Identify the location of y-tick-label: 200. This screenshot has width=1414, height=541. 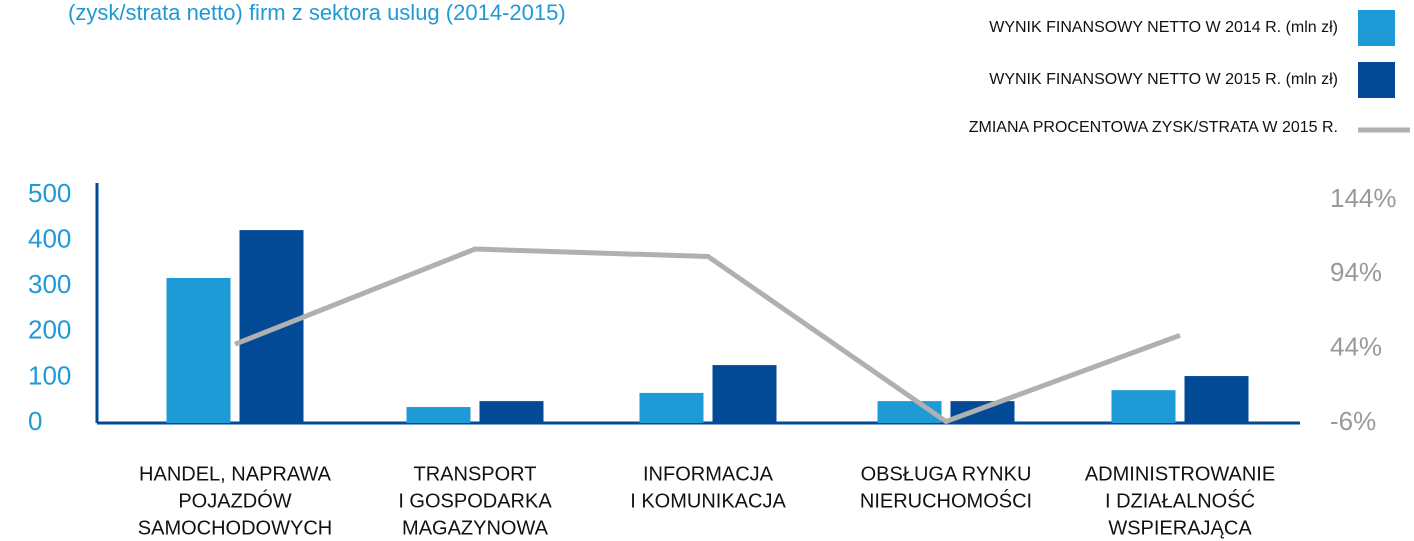
(49, 330).